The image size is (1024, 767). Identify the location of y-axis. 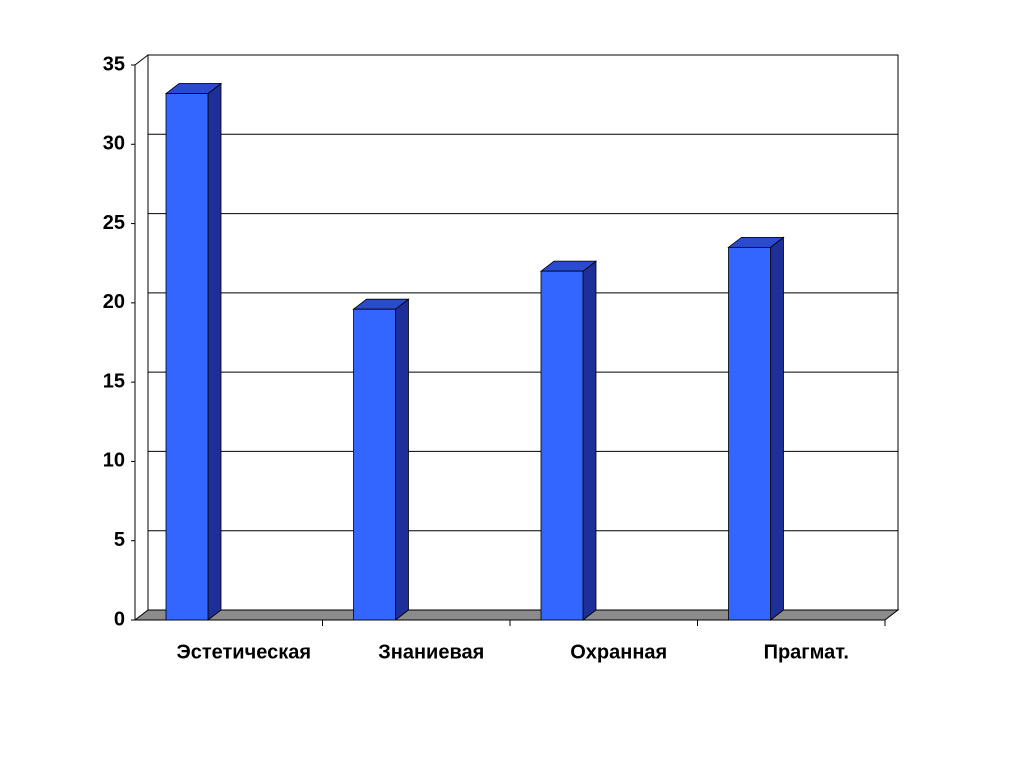
(141, 337).